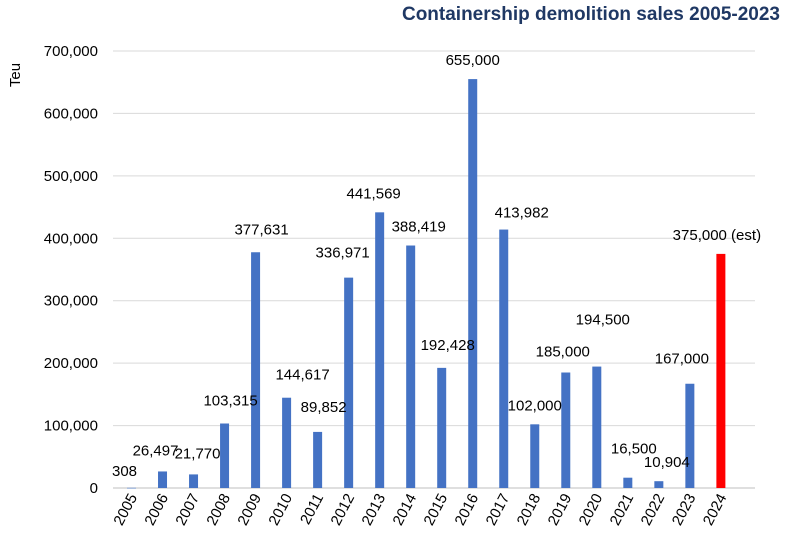  Describe the element at coordinates (256, 370) in the screenshot. I see `bar-2009` at that location.